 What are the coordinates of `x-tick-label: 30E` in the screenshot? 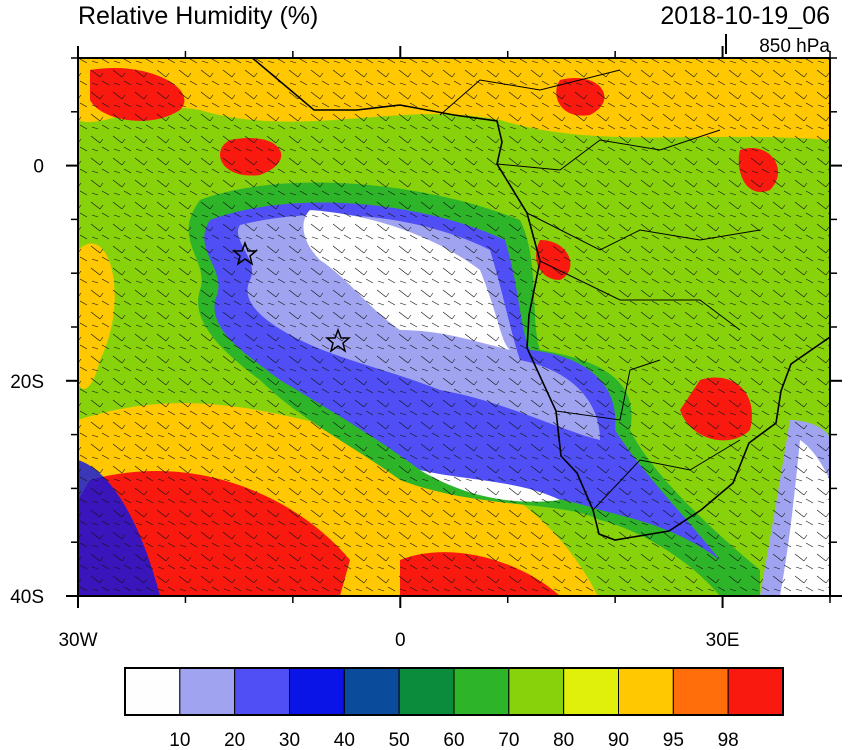 It's located at (723, 640).